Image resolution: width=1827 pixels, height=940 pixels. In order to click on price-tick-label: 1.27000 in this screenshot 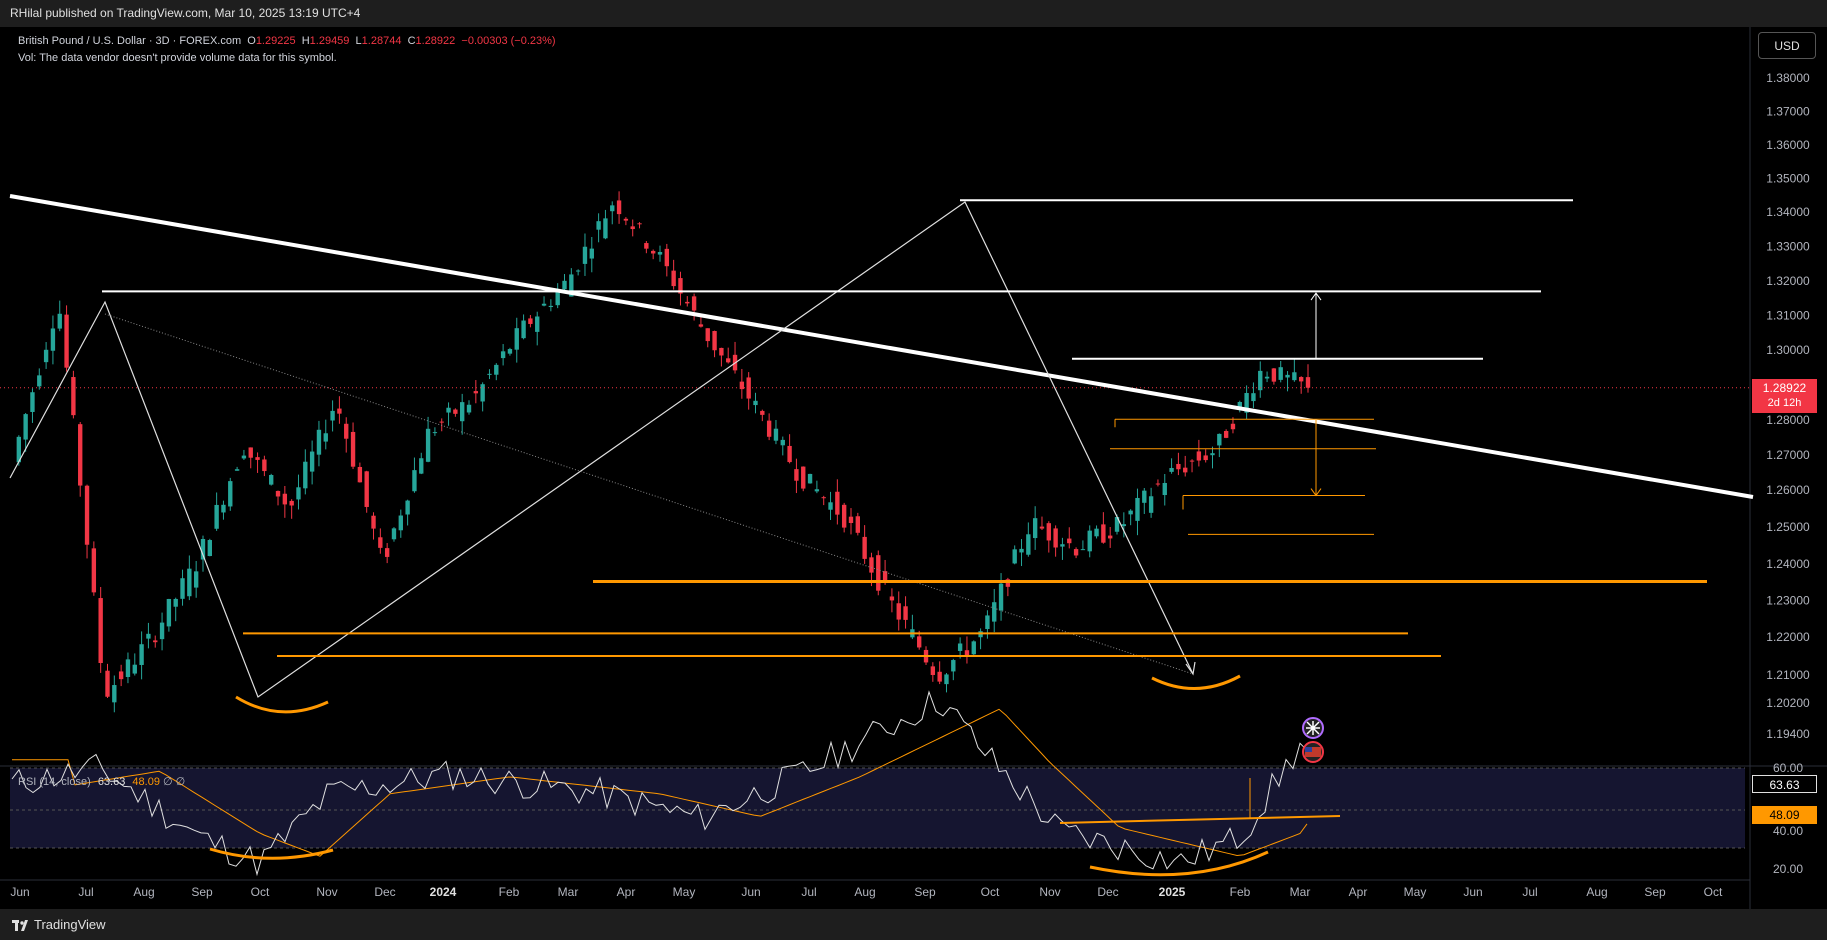, I will do `click(1788, 455)`.